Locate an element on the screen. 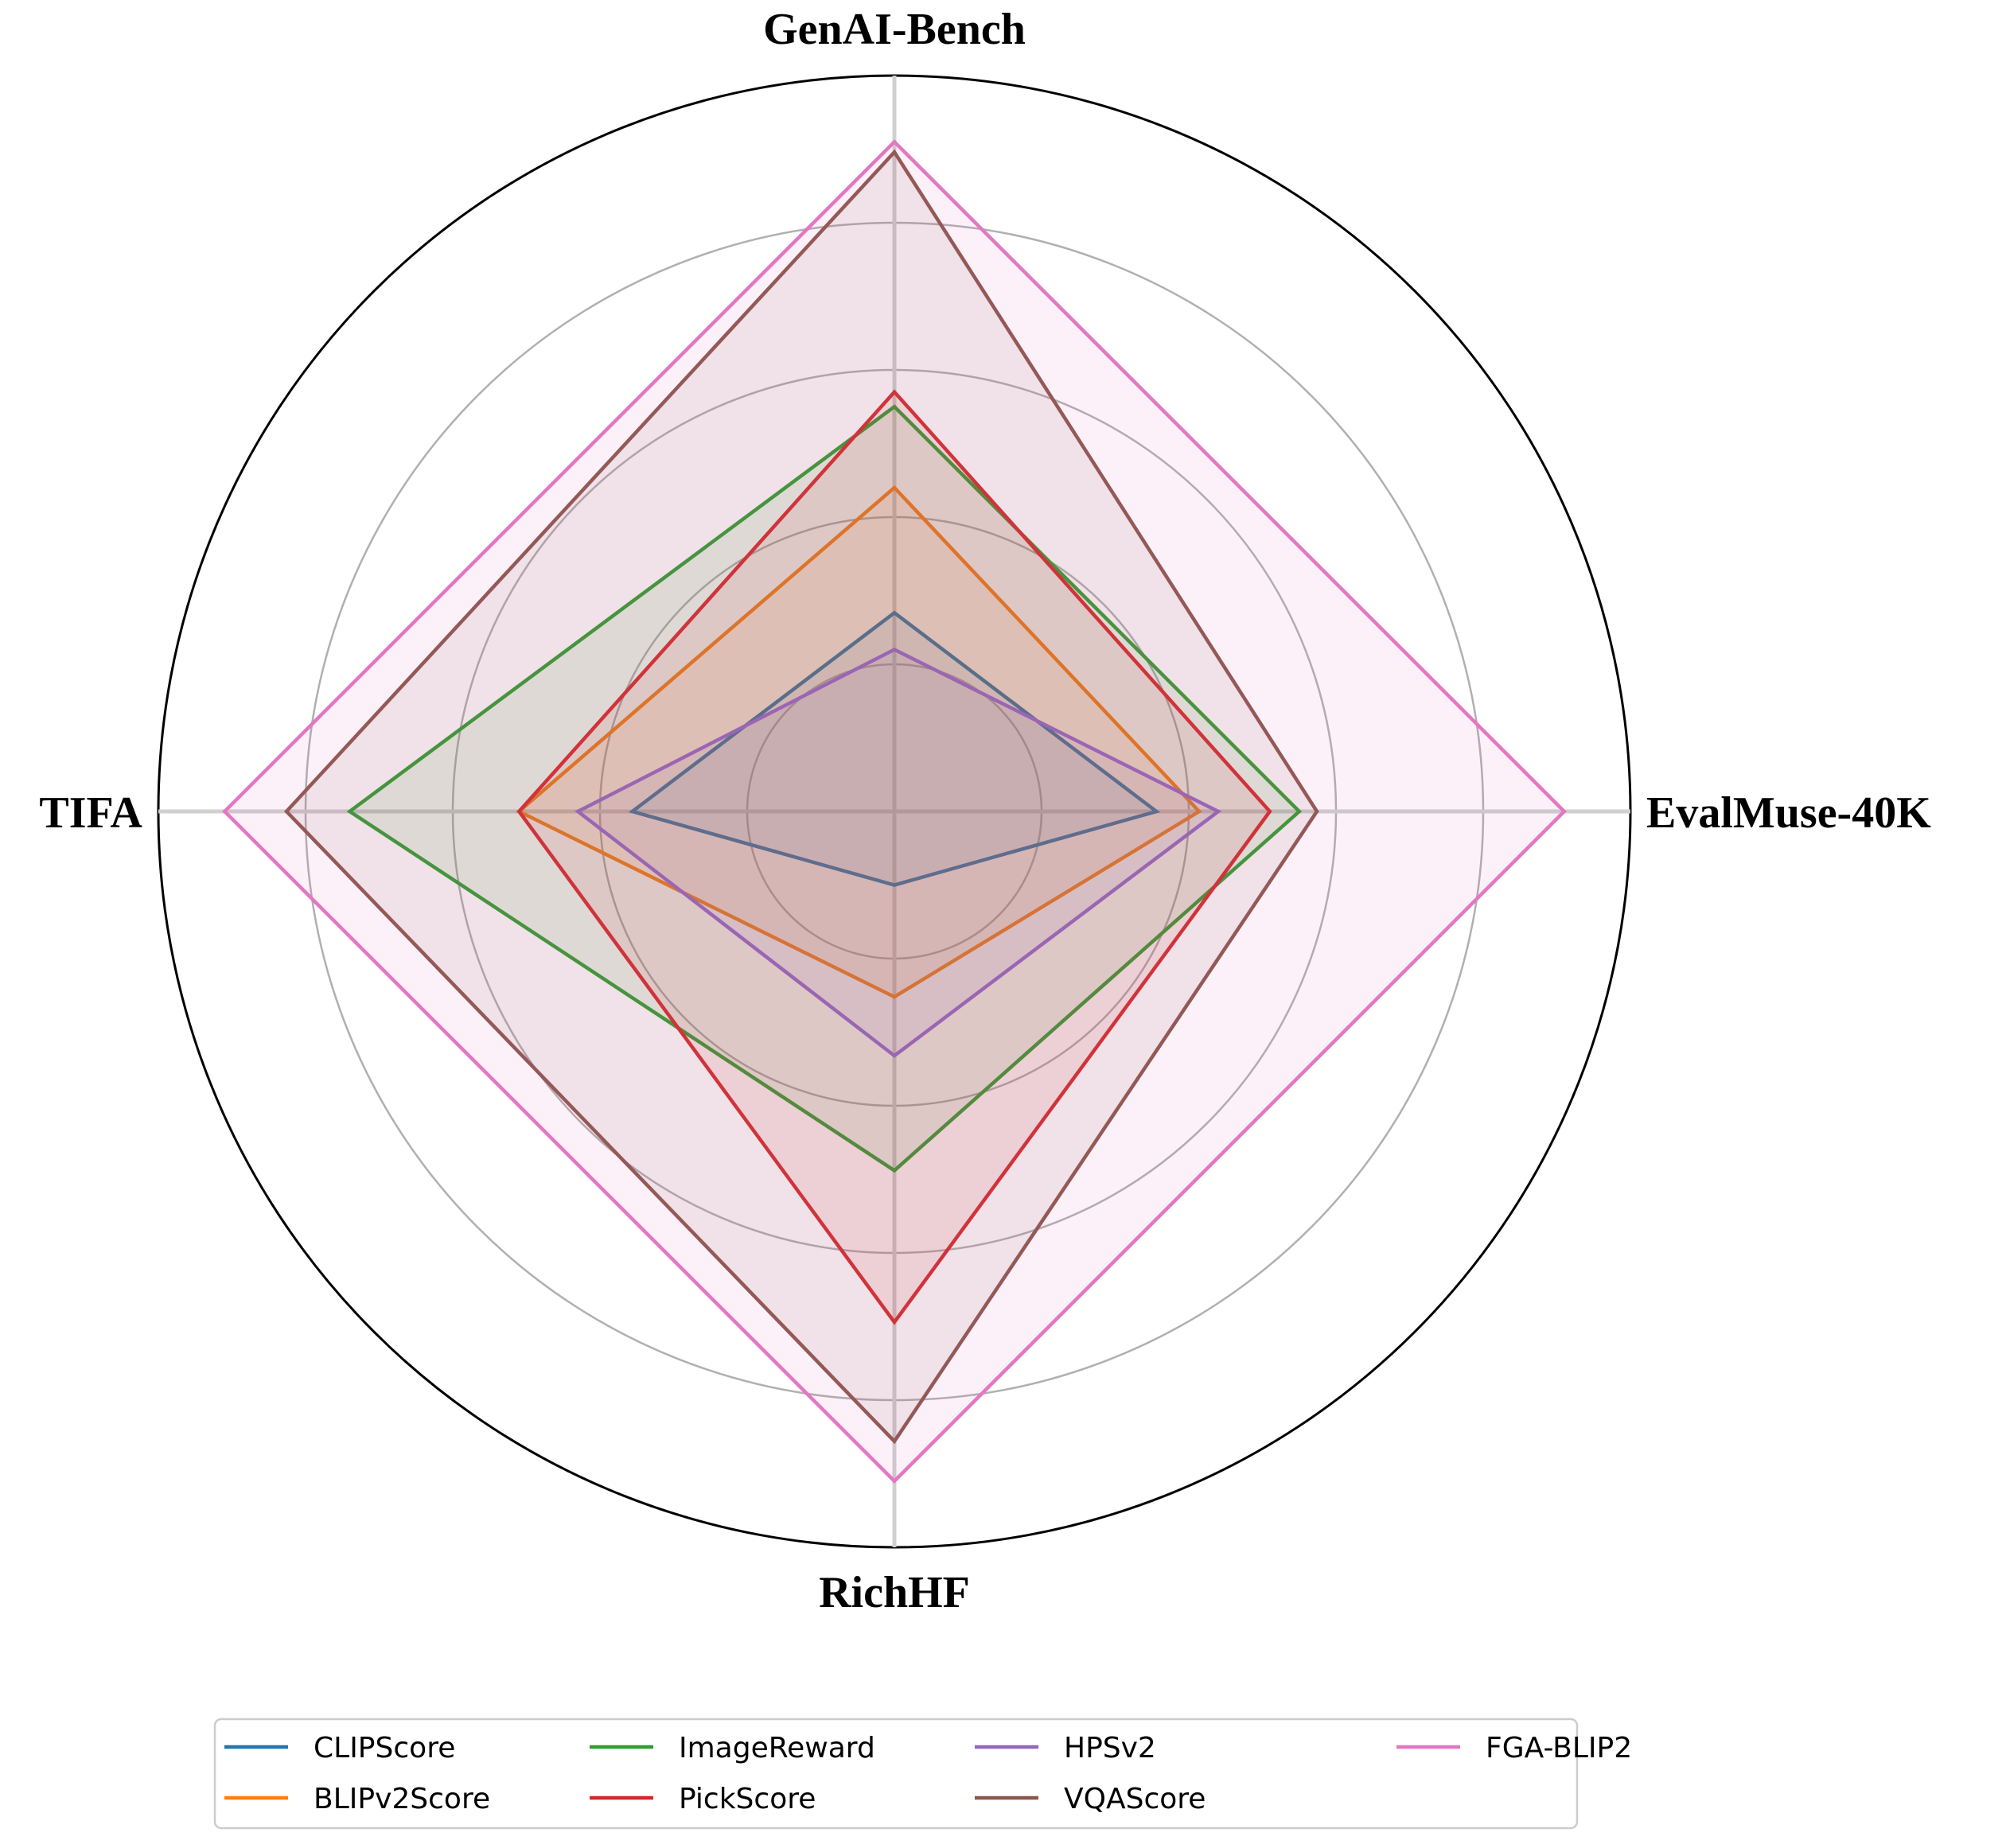  axis-label: GenAI-Bench is located at coordinates (895, 29).